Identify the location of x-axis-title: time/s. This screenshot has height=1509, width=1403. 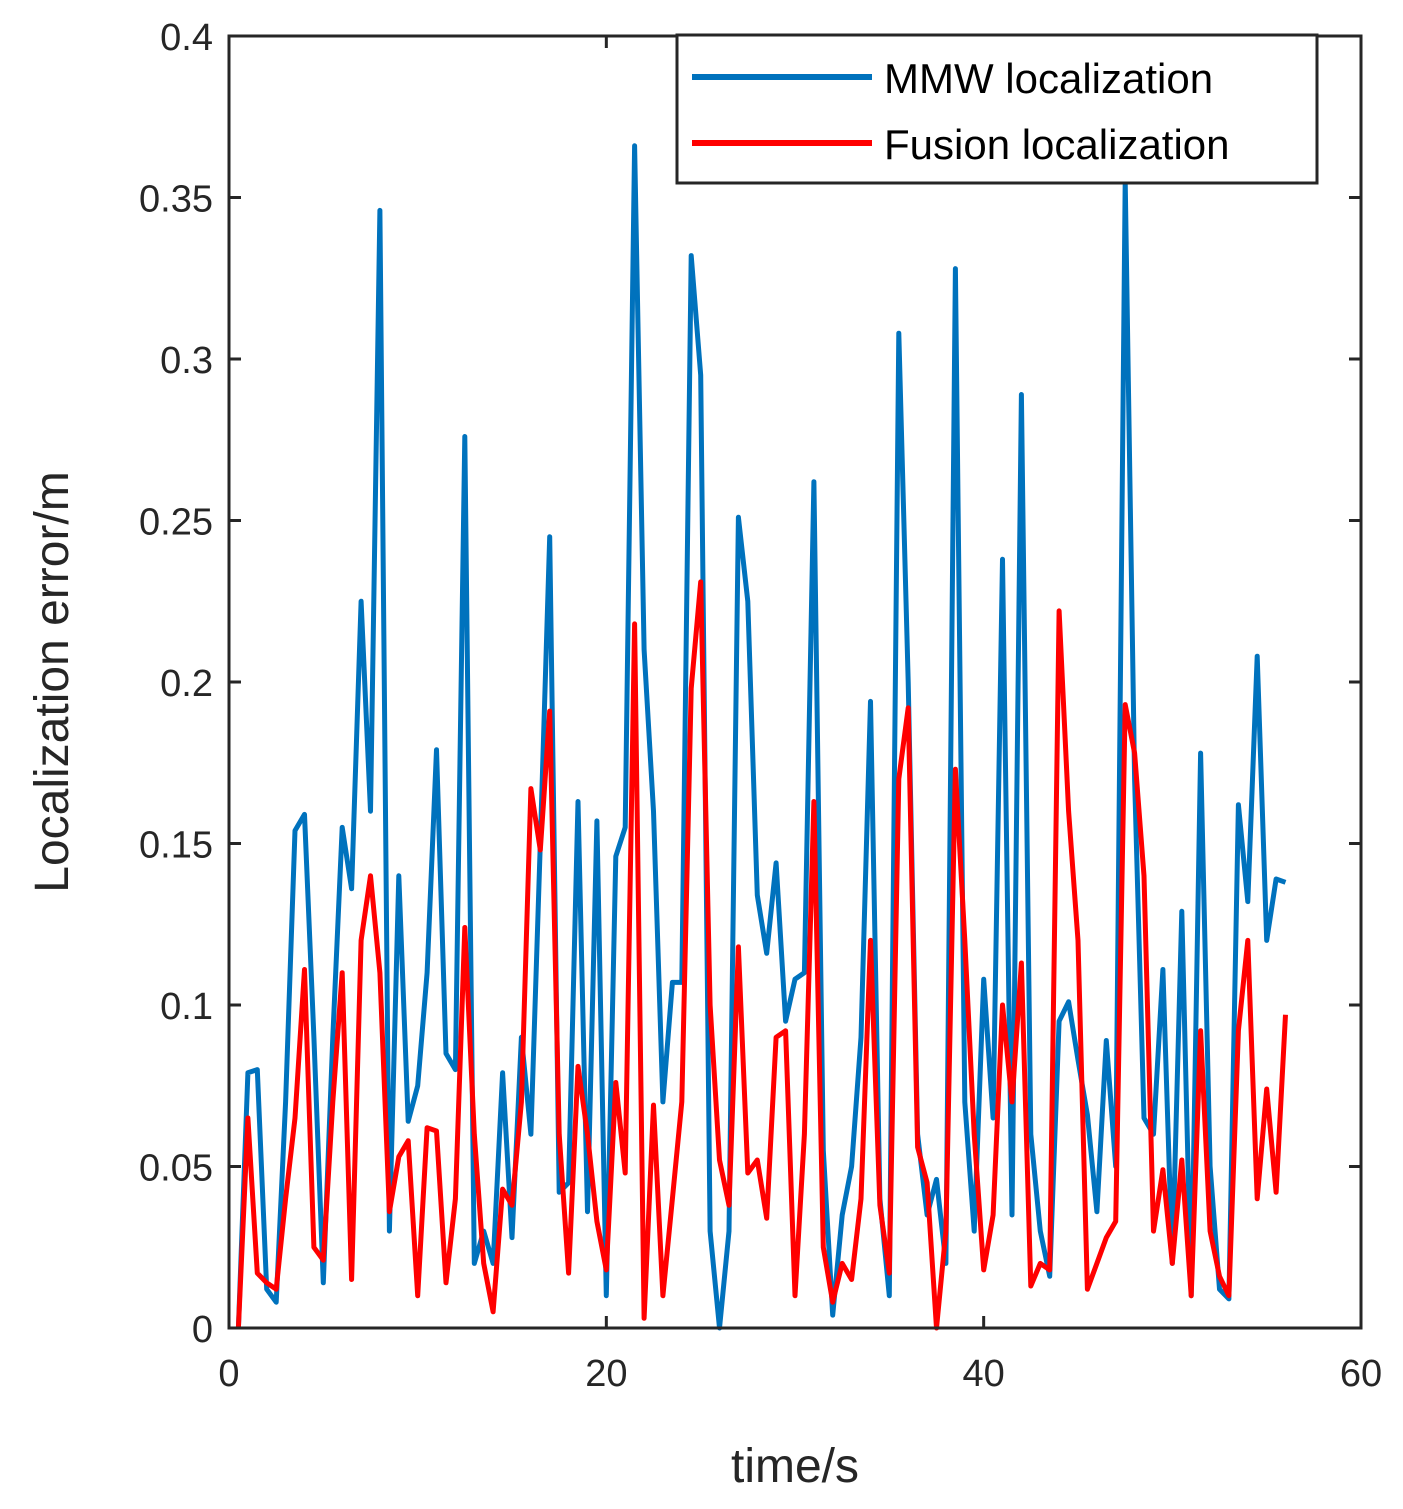
(795, 1466).